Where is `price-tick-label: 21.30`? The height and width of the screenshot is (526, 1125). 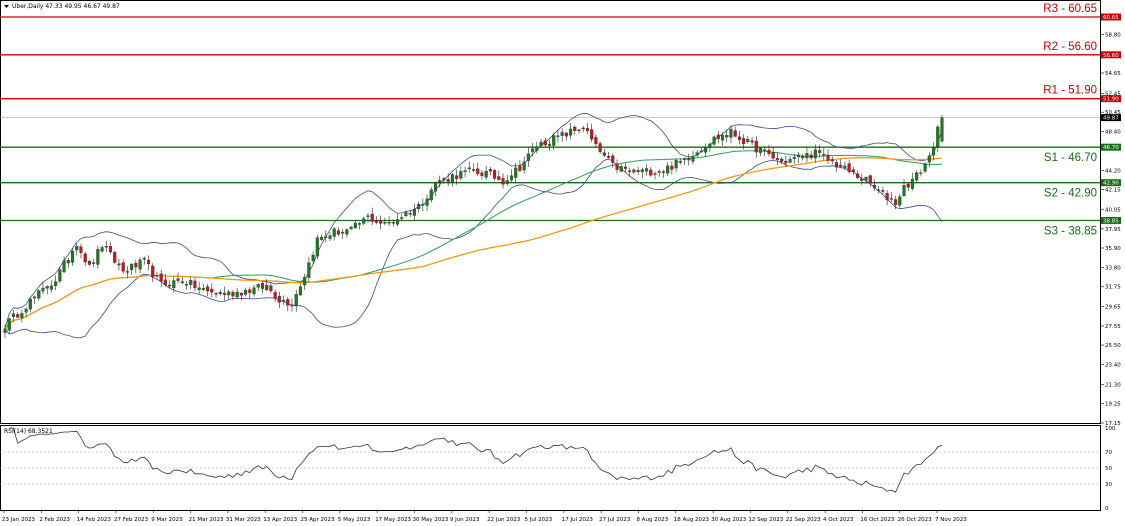 price-tick-label: 21.30 is located at coordinates (1113, 385).